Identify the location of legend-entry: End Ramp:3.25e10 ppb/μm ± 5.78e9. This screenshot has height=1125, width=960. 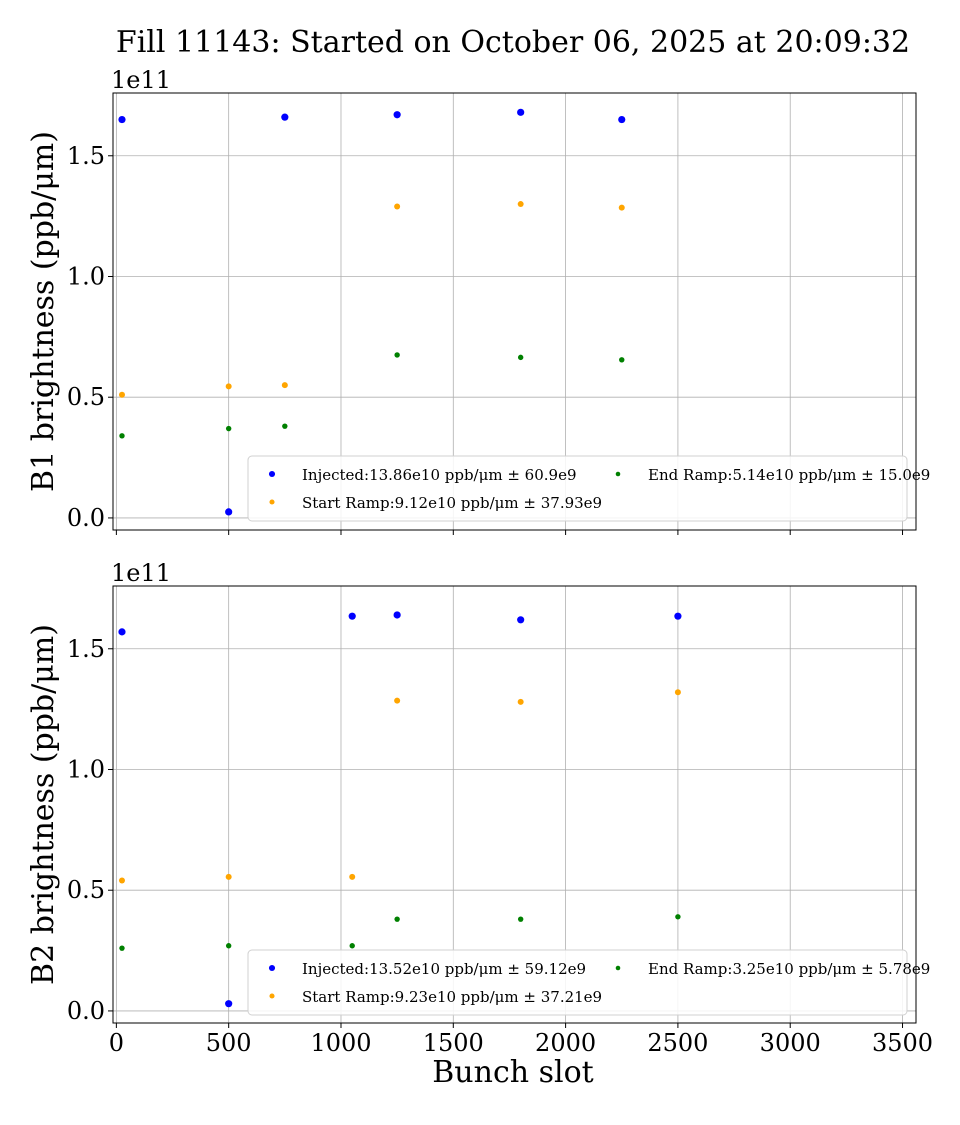
(789, 969).